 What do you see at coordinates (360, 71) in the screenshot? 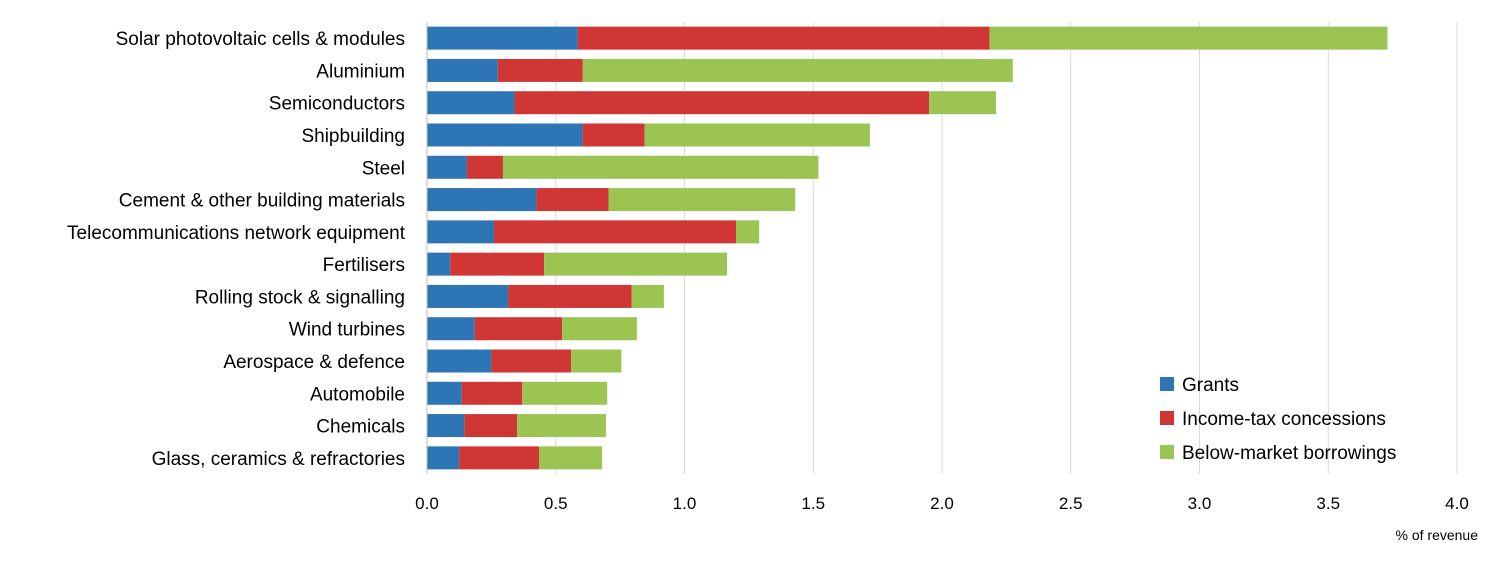
I see `category-label: Aluminium` at bounding box center [360, 71].